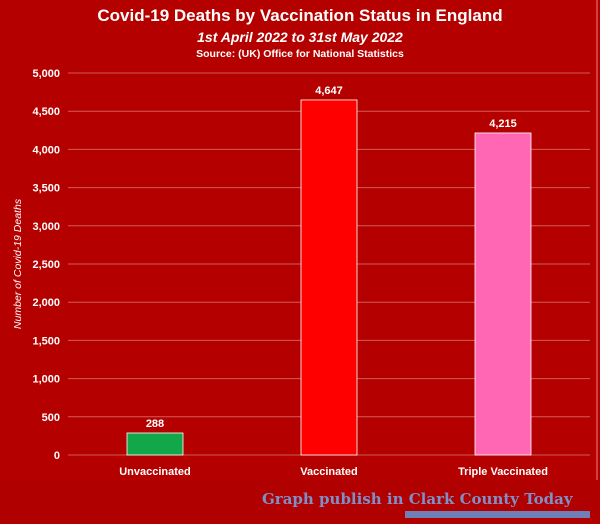 Image resolution: width=600 pixels, height=524 pixels. What do you see at coordinates (417, 499) in the screenshot?
I see `footer-credit: Graph publish in Clark County Today` at bounding box center [417, 499].